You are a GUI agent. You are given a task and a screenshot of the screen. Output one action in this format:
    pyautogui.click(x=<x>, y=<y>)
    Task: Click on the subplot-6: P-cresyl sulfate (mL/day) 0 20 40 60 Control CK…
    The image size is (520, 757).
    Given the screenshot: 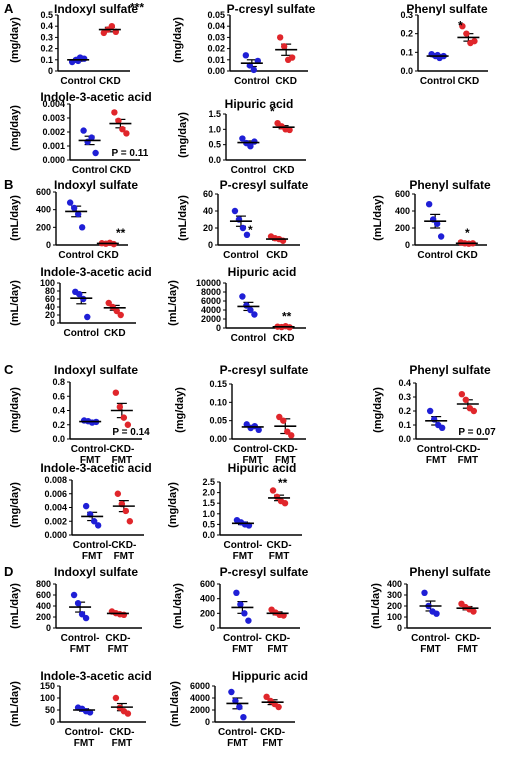 What is the action you would take?
    pyautogui.click(x=243, y=219)
    